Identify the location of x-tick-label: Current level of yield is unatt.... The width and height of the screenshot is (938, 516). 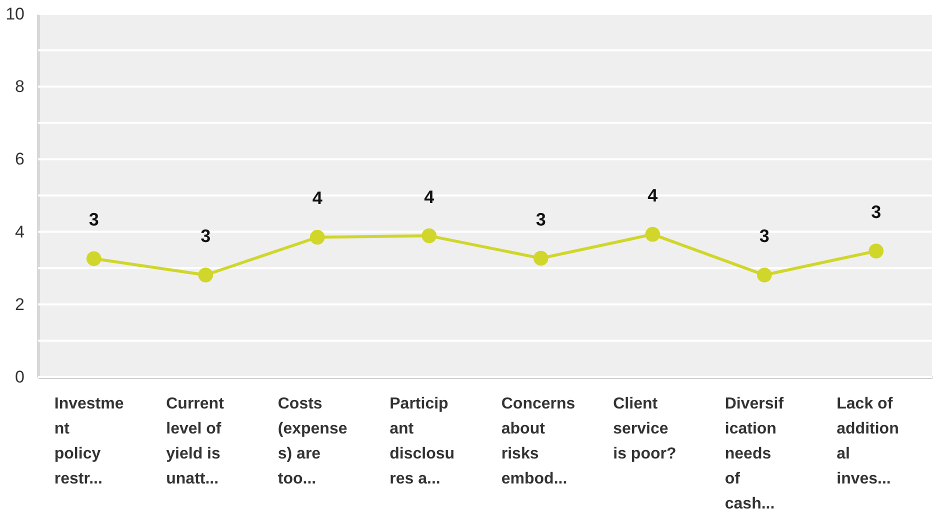
(195, 442).